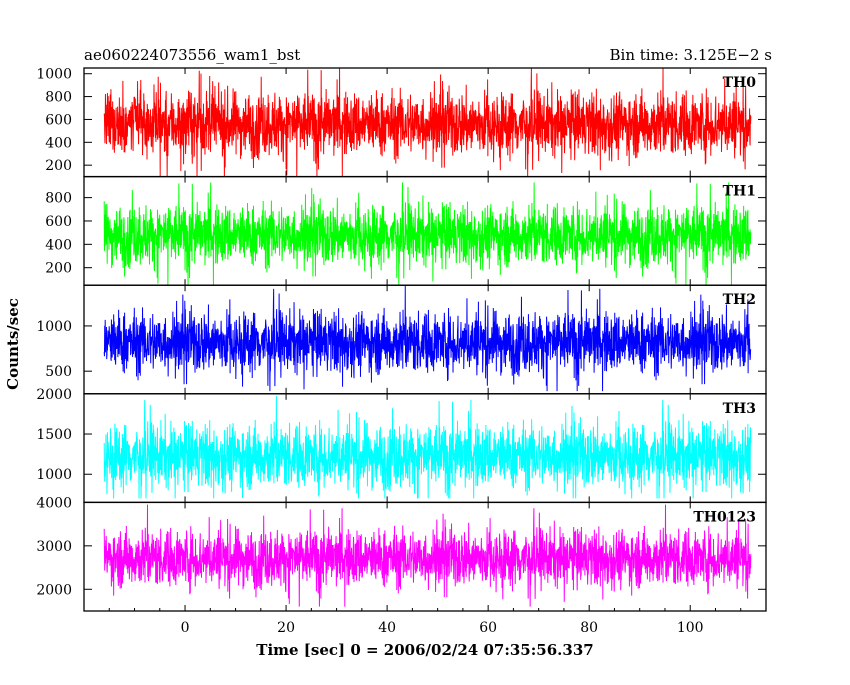 The image size is (850, 685). I want to click on panel-th1: 200 400 600 800 TH1, so click(406, 230).